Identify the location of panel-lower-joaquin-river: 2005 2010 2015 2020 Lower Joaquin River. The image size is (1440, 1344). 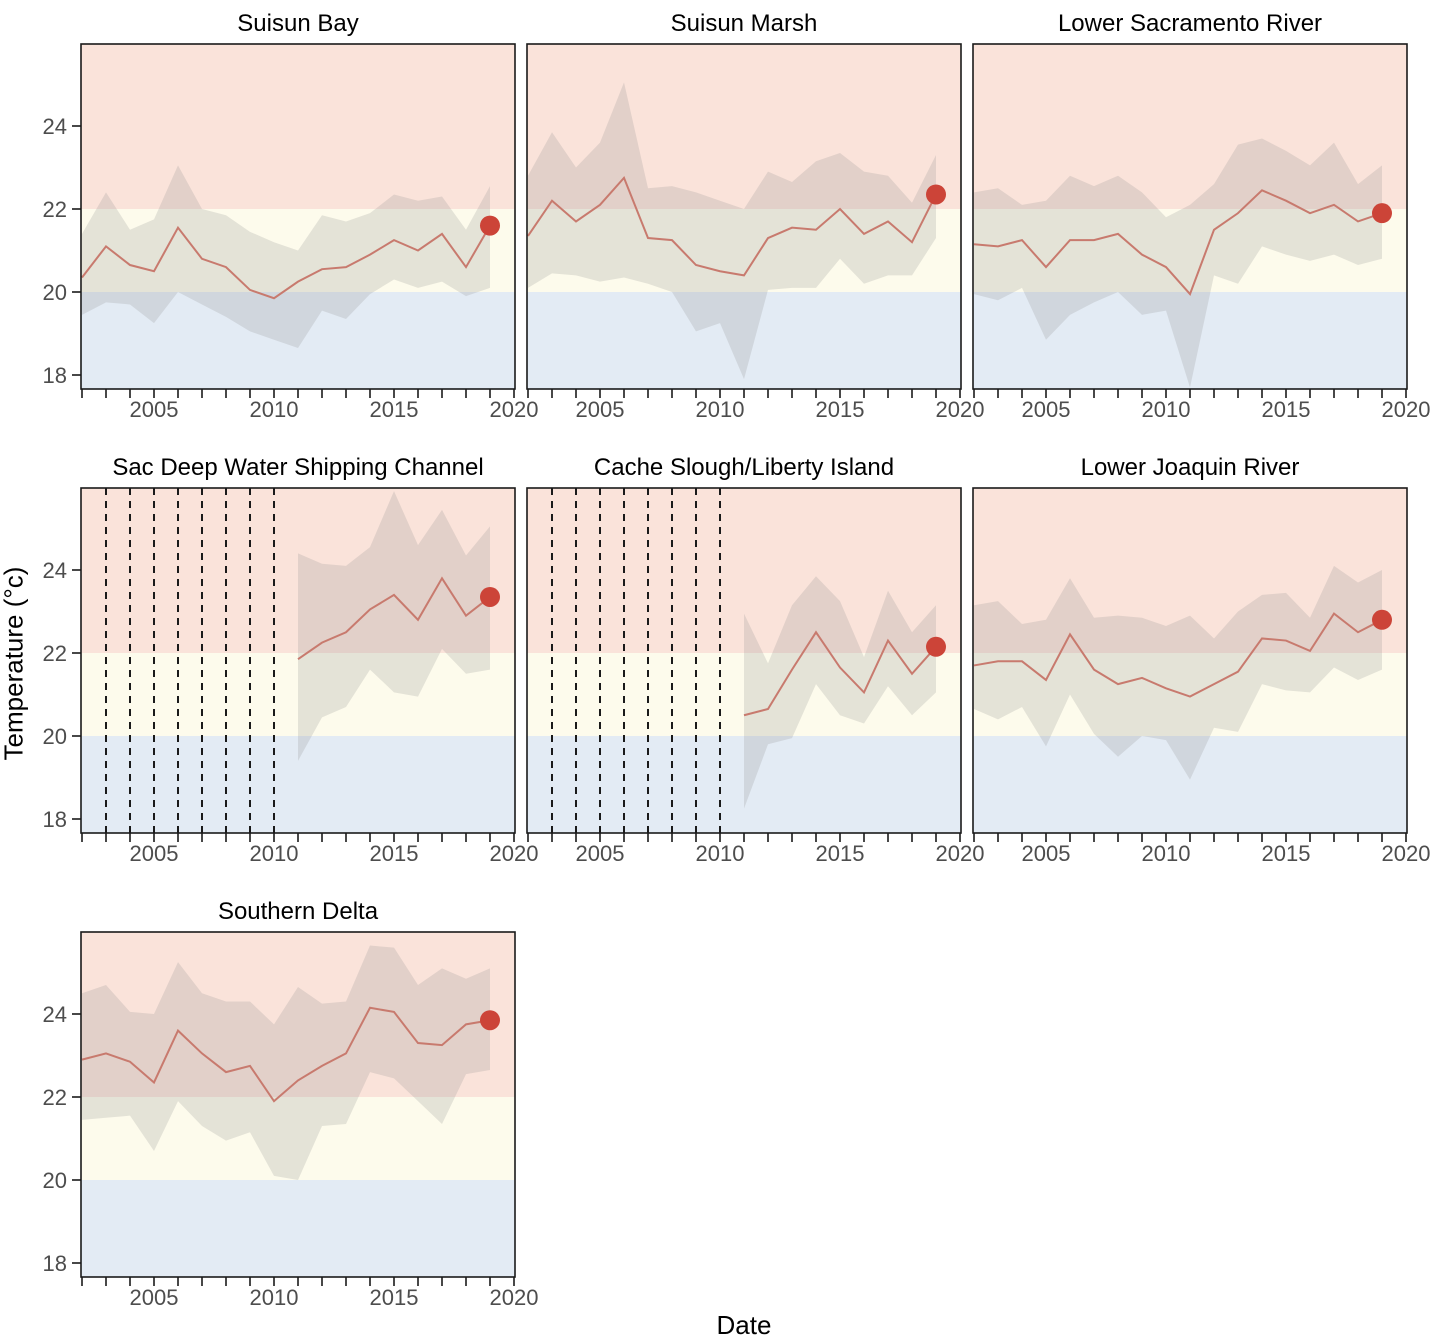
(1201, 660).